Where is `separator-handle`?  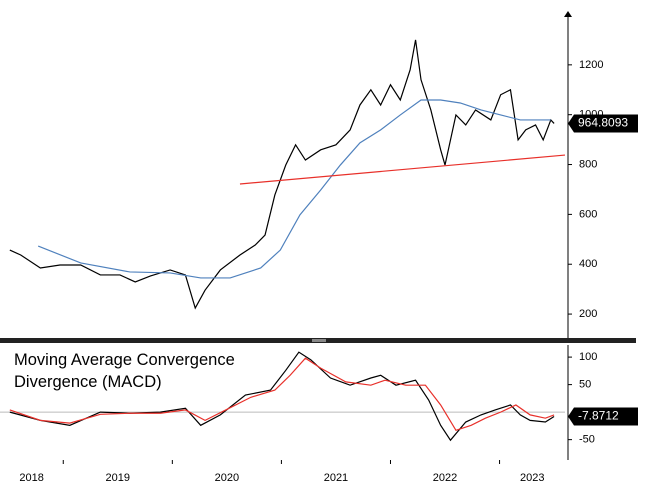 separator-handle is located at coordinates (319, 340).